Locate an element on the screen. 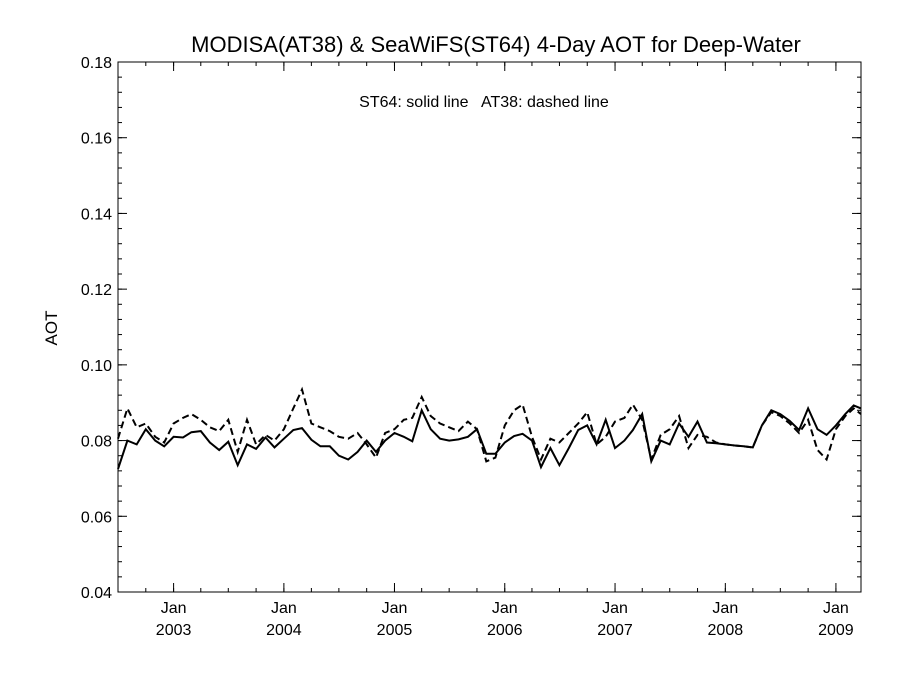 Image resolution: width=900 pixels, height=675 pixels. y-tick-label: 0.14 is located at coordinates (96, 214).